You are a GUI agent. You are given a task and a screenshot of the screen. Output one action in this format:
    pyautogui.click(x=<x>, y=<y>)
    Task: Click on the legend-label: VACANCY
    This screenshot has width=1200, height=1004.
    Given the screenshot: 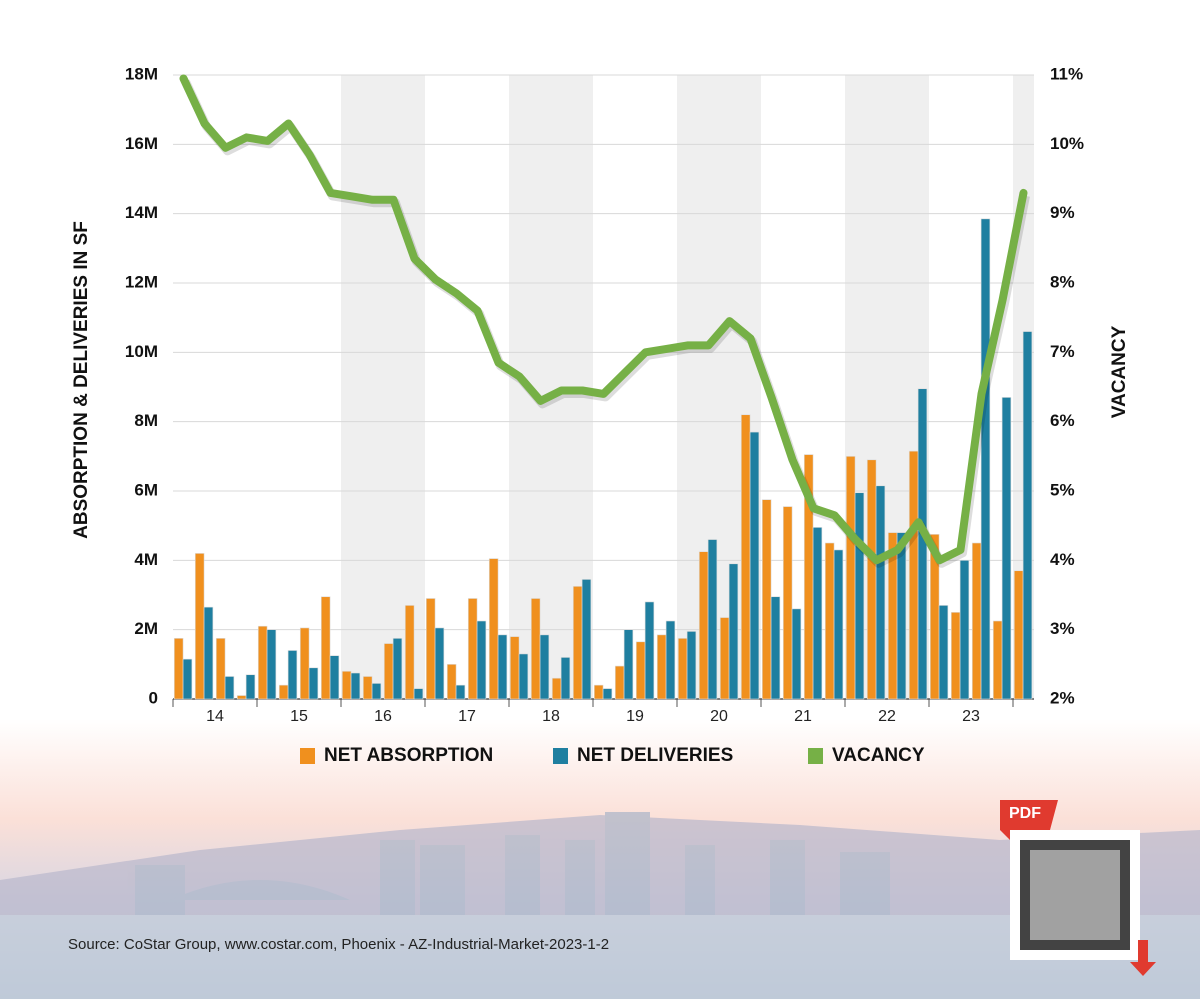 What is the action you would take?
    pyautogui.click(x=878, y=755)
    